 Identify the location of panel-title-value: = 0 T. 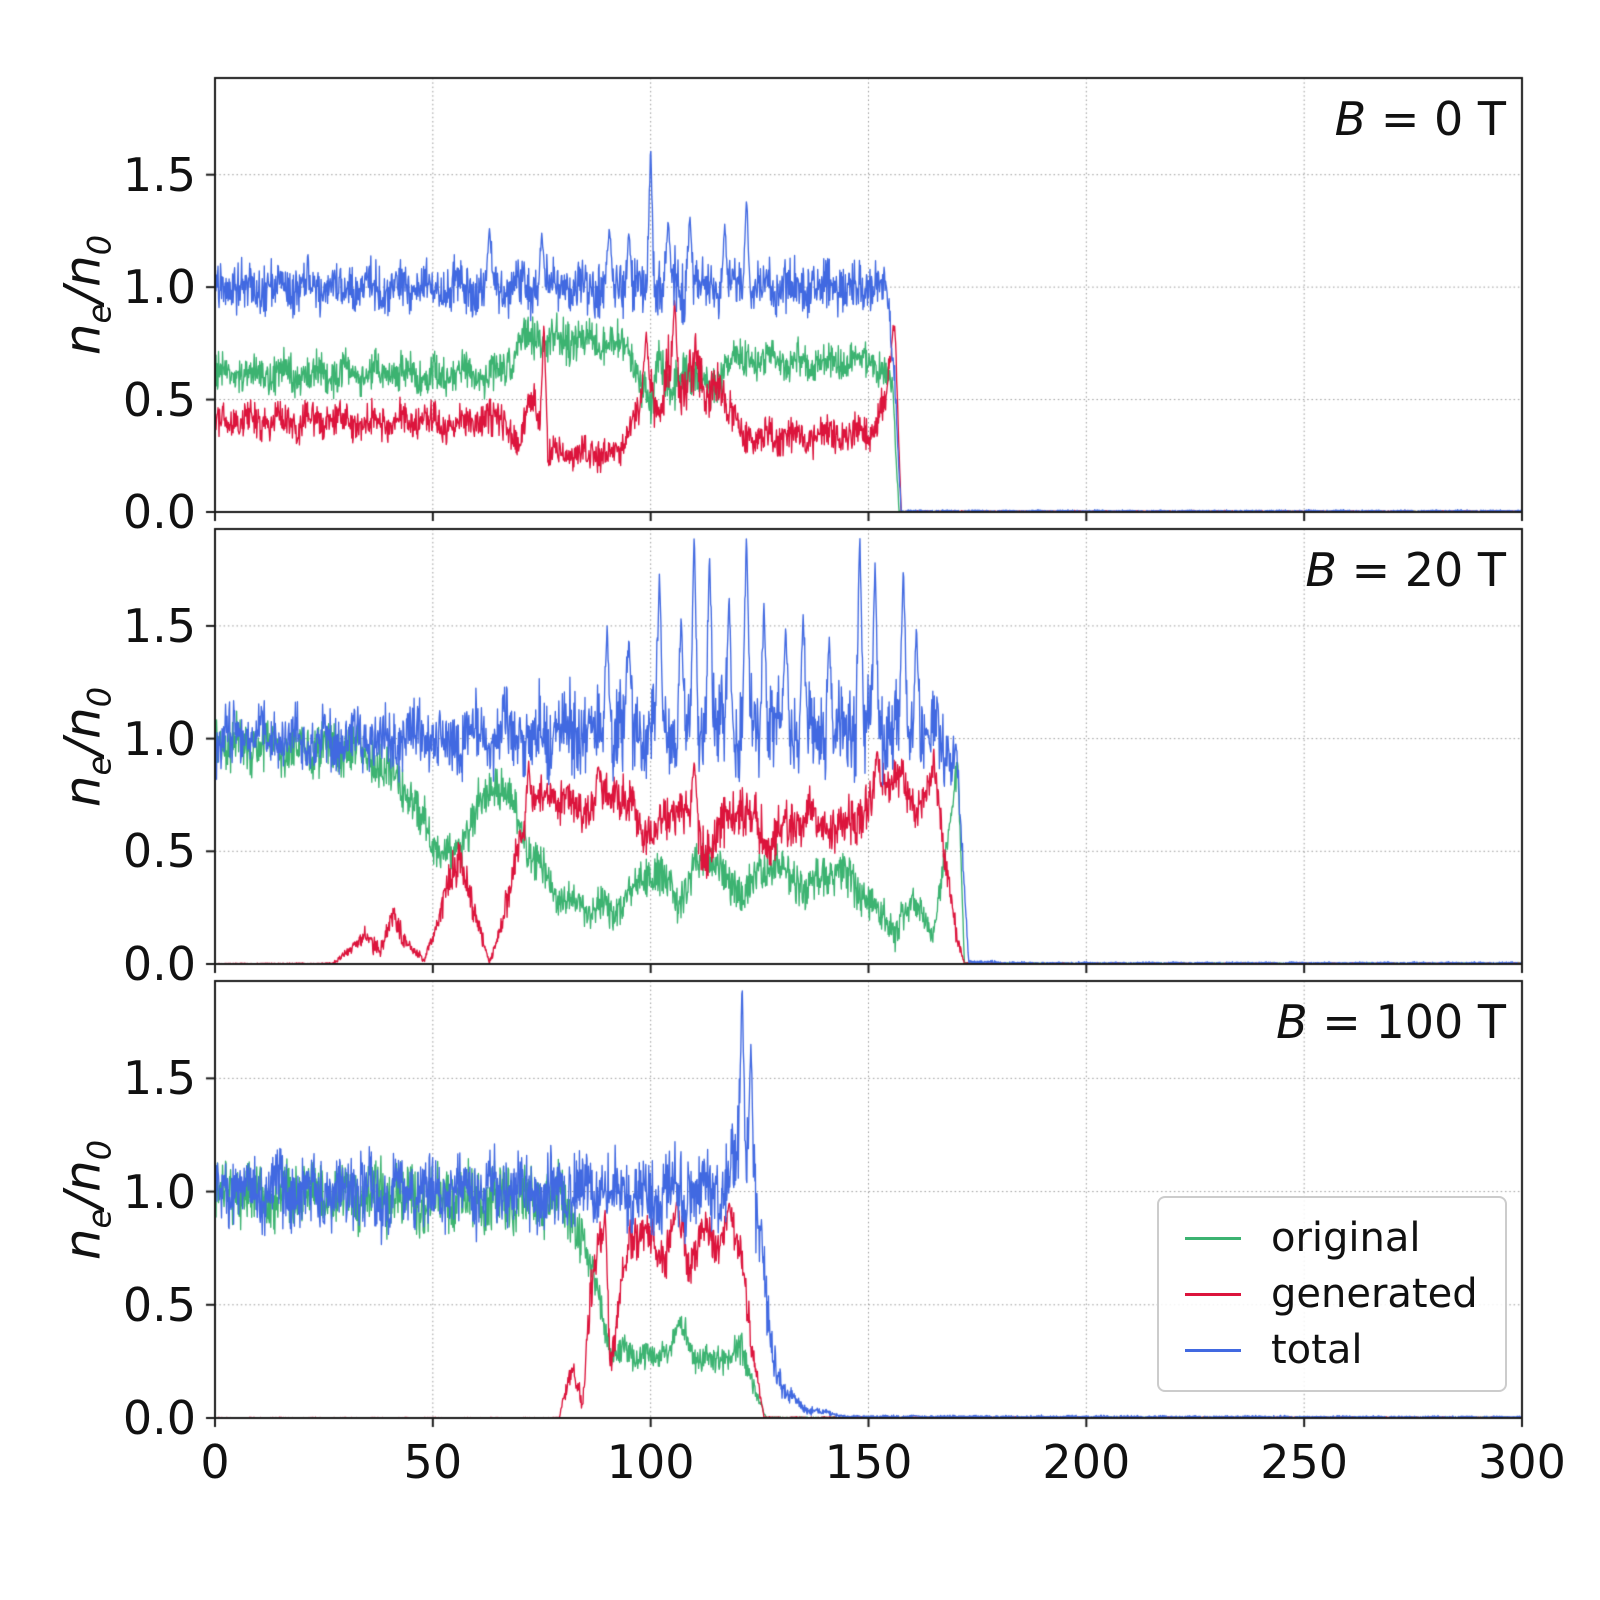
(1436, 119).